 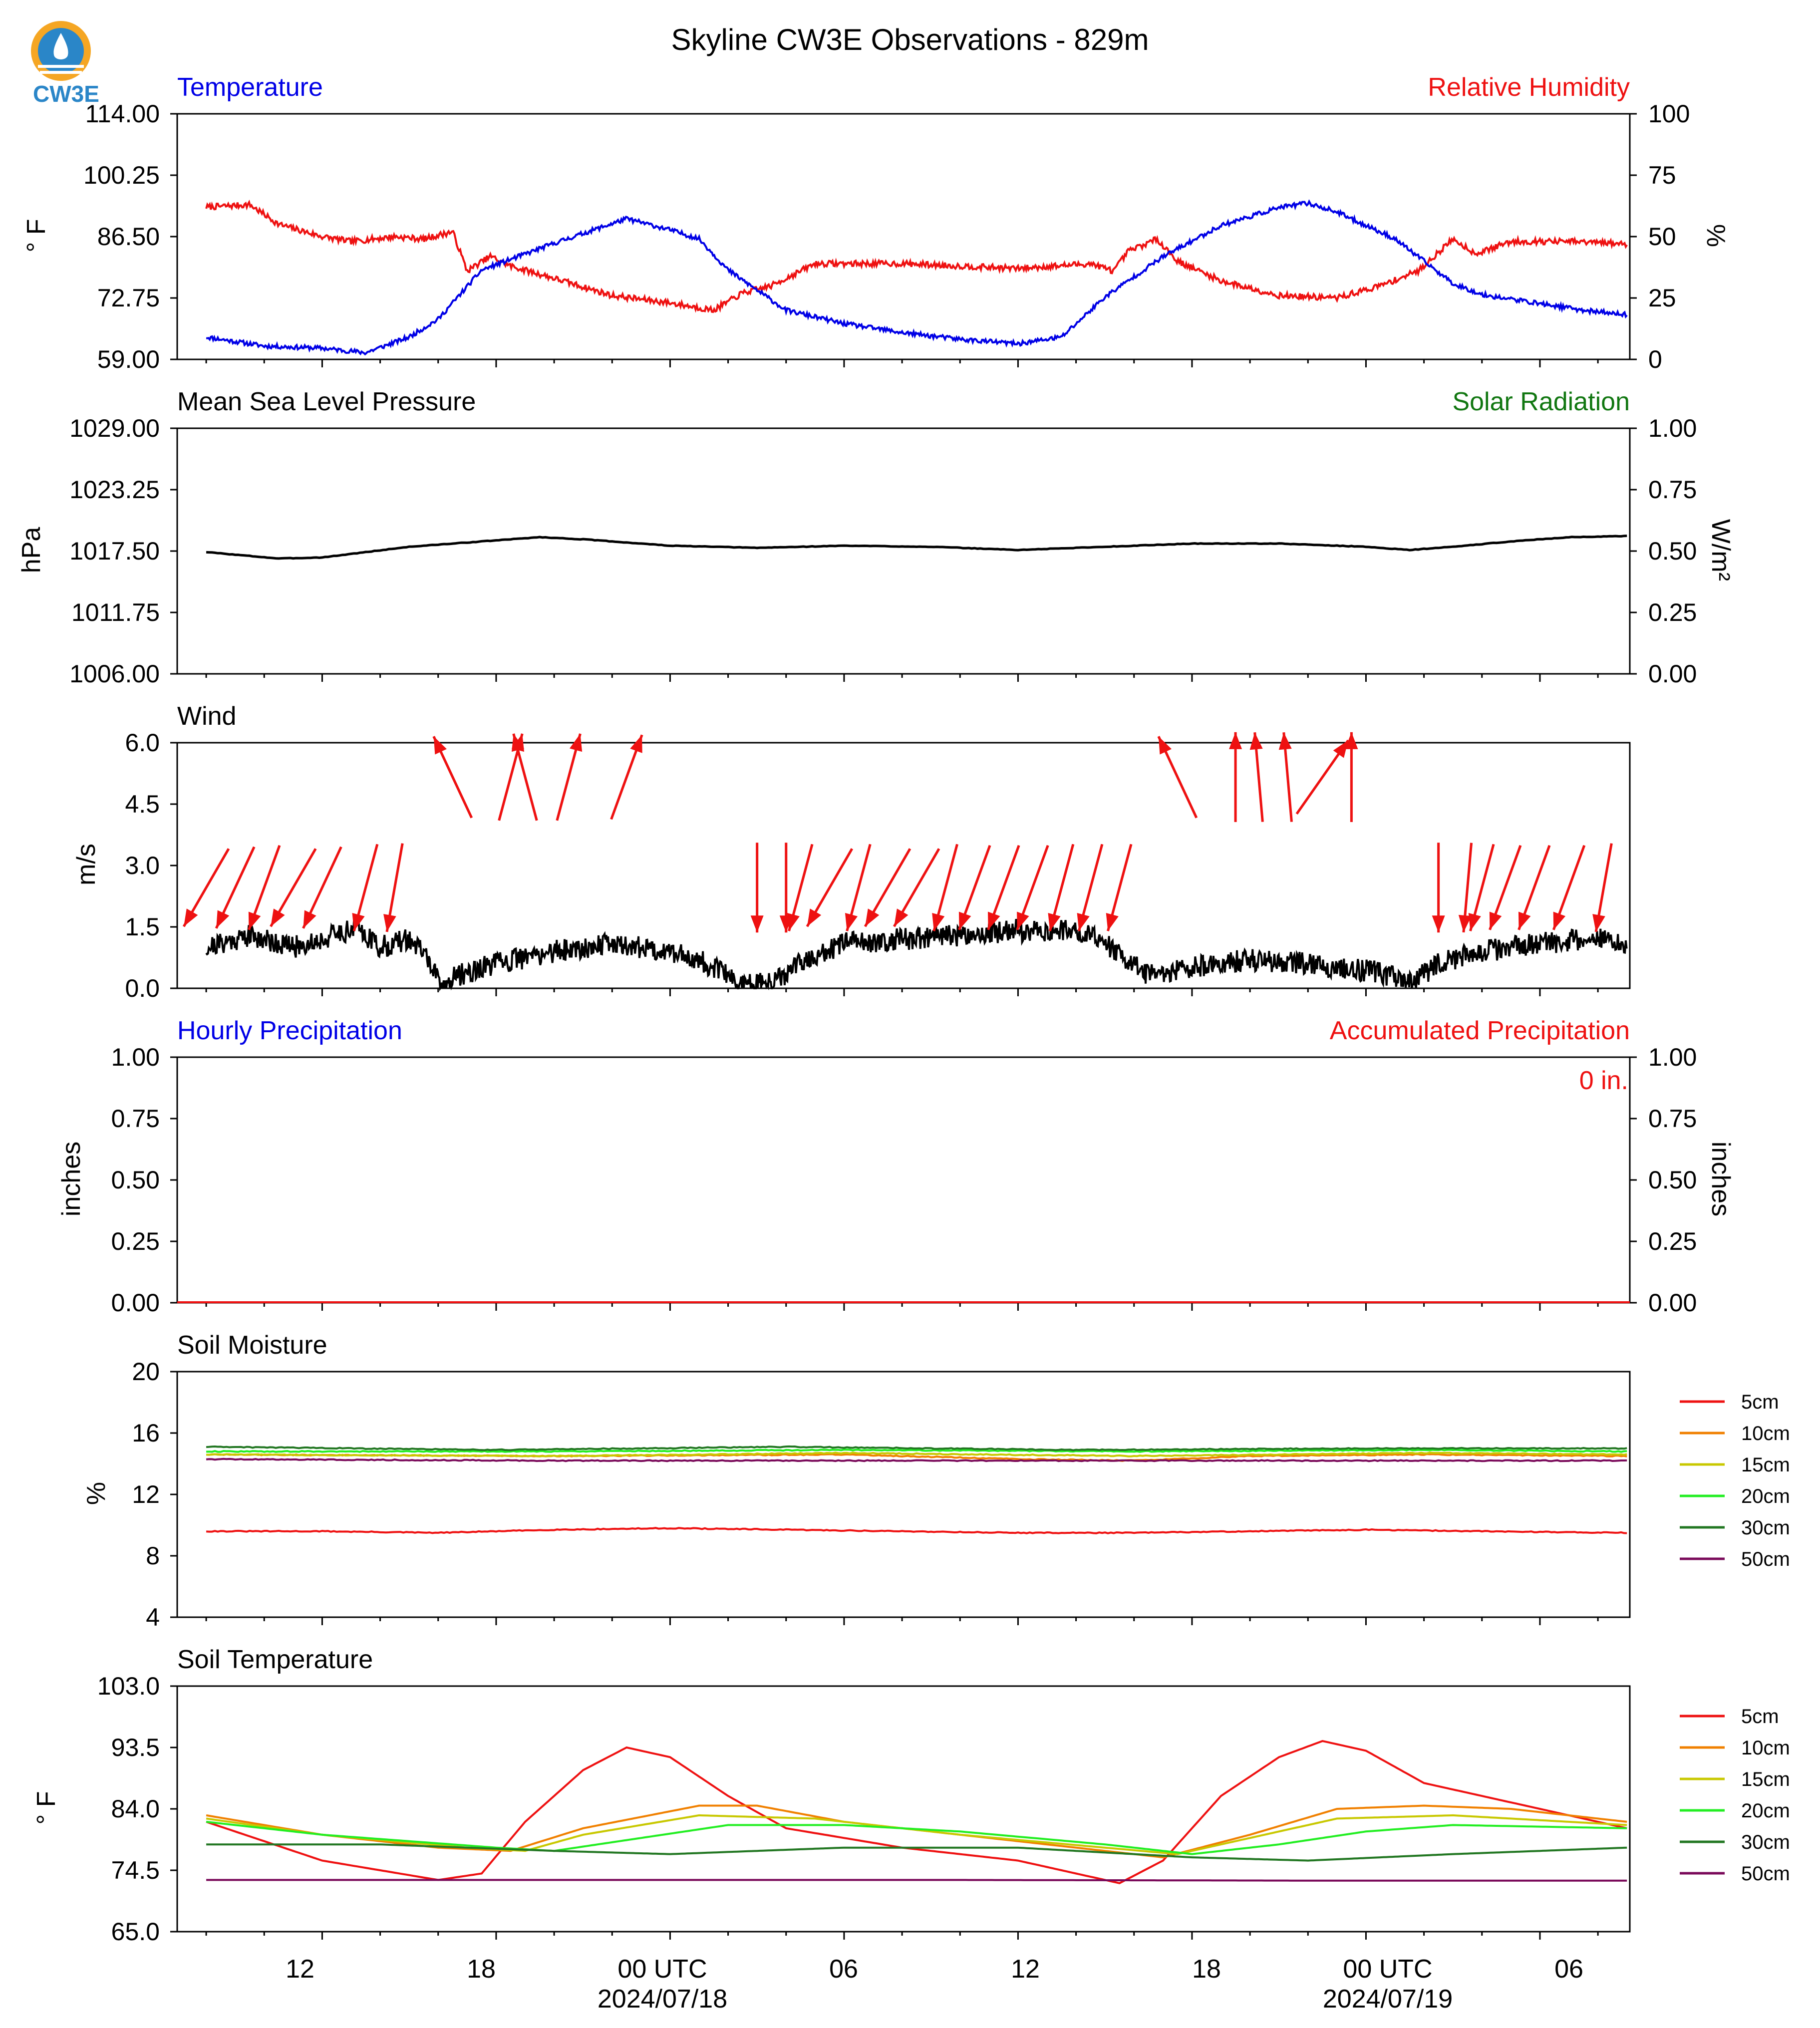 I want to click on wind-tick: 1.5, so click(x=142, y=927).